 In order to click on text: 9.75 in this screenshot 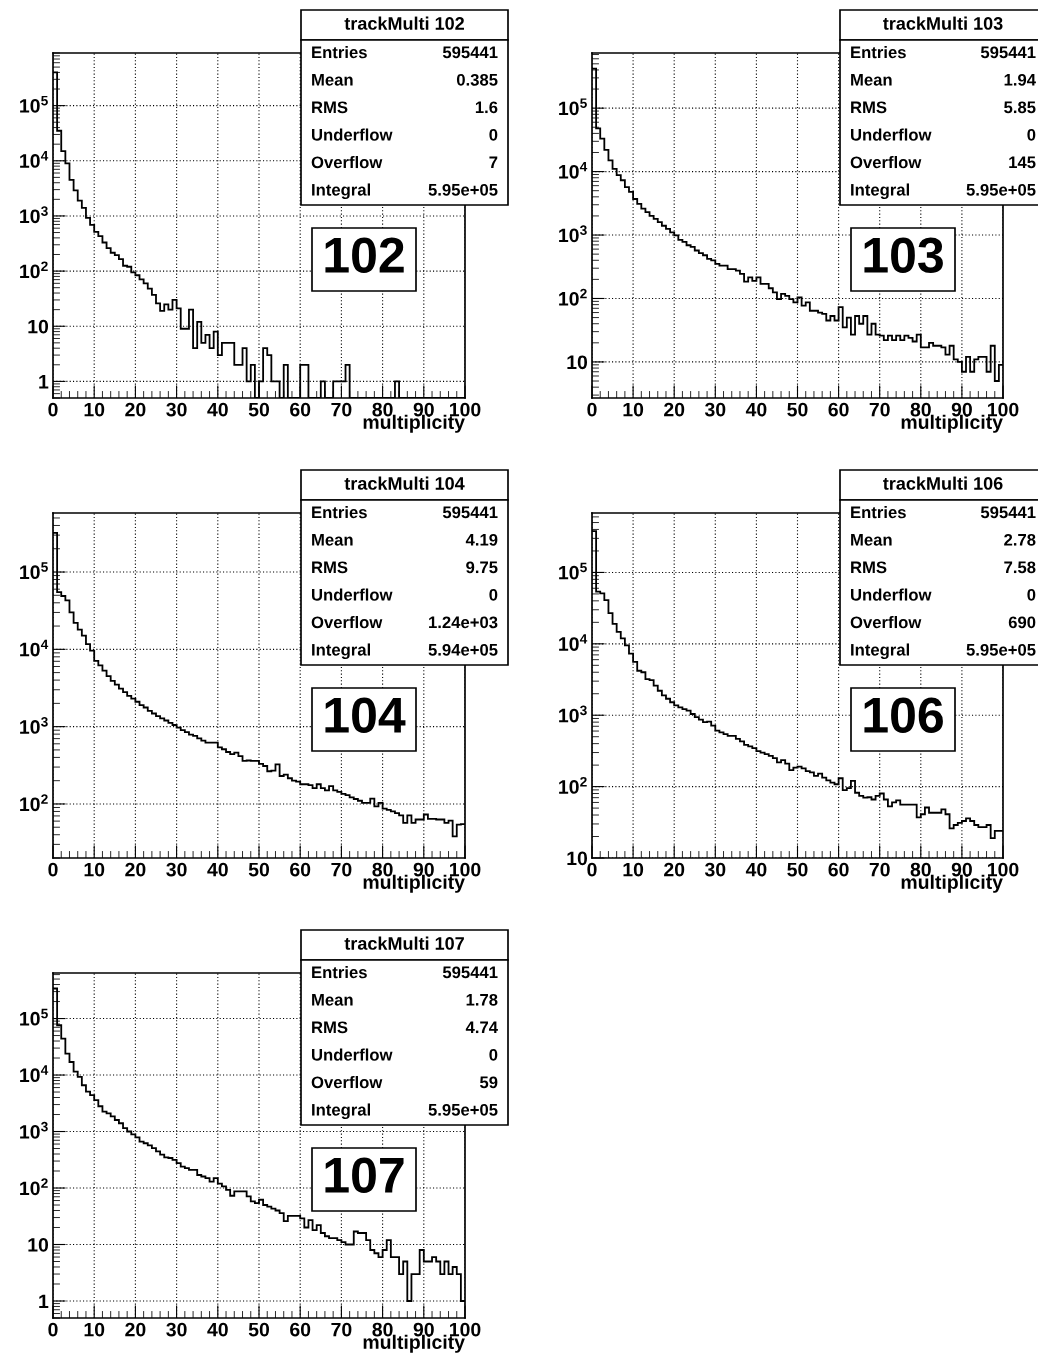, I will do `click(482, 567)`.